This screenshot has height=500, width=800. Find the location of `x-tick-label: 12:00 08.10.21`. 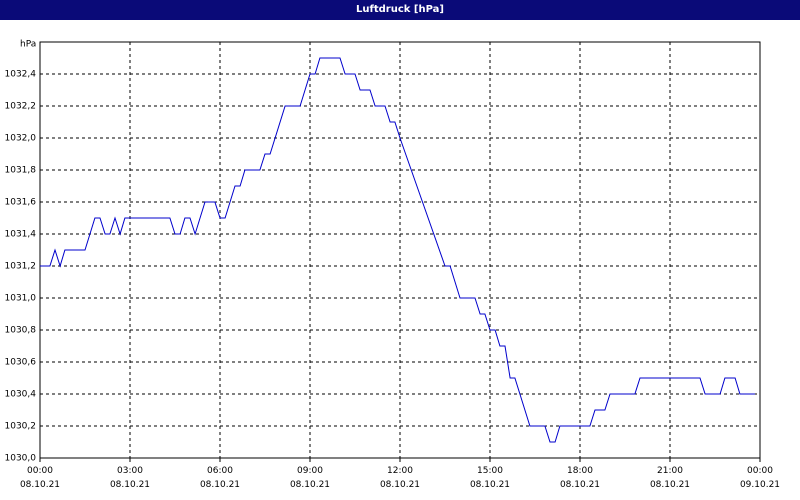

x-tick-label: 12:00 08.10.21 is located at coordinates (400, 478).